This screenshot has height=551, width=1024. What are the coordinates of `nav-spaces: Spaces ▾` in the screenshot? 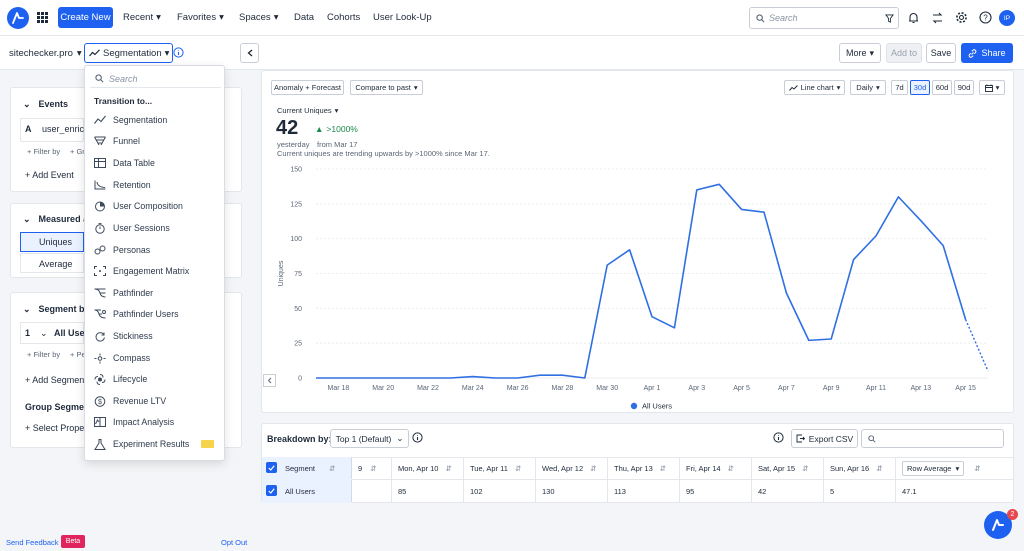 It's located at (259, 17).